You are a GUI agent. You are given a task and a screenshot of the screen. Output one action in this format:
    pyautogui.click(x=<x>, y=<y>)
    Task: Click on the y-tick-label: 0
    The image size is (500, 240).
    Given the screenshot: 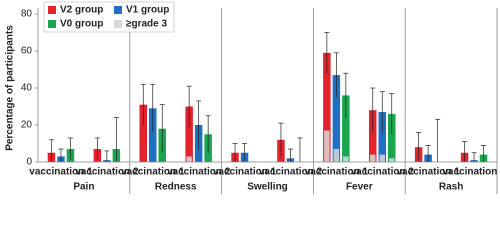 What is the action you would take?
    pyautogui.click(x=29, y=162)
    